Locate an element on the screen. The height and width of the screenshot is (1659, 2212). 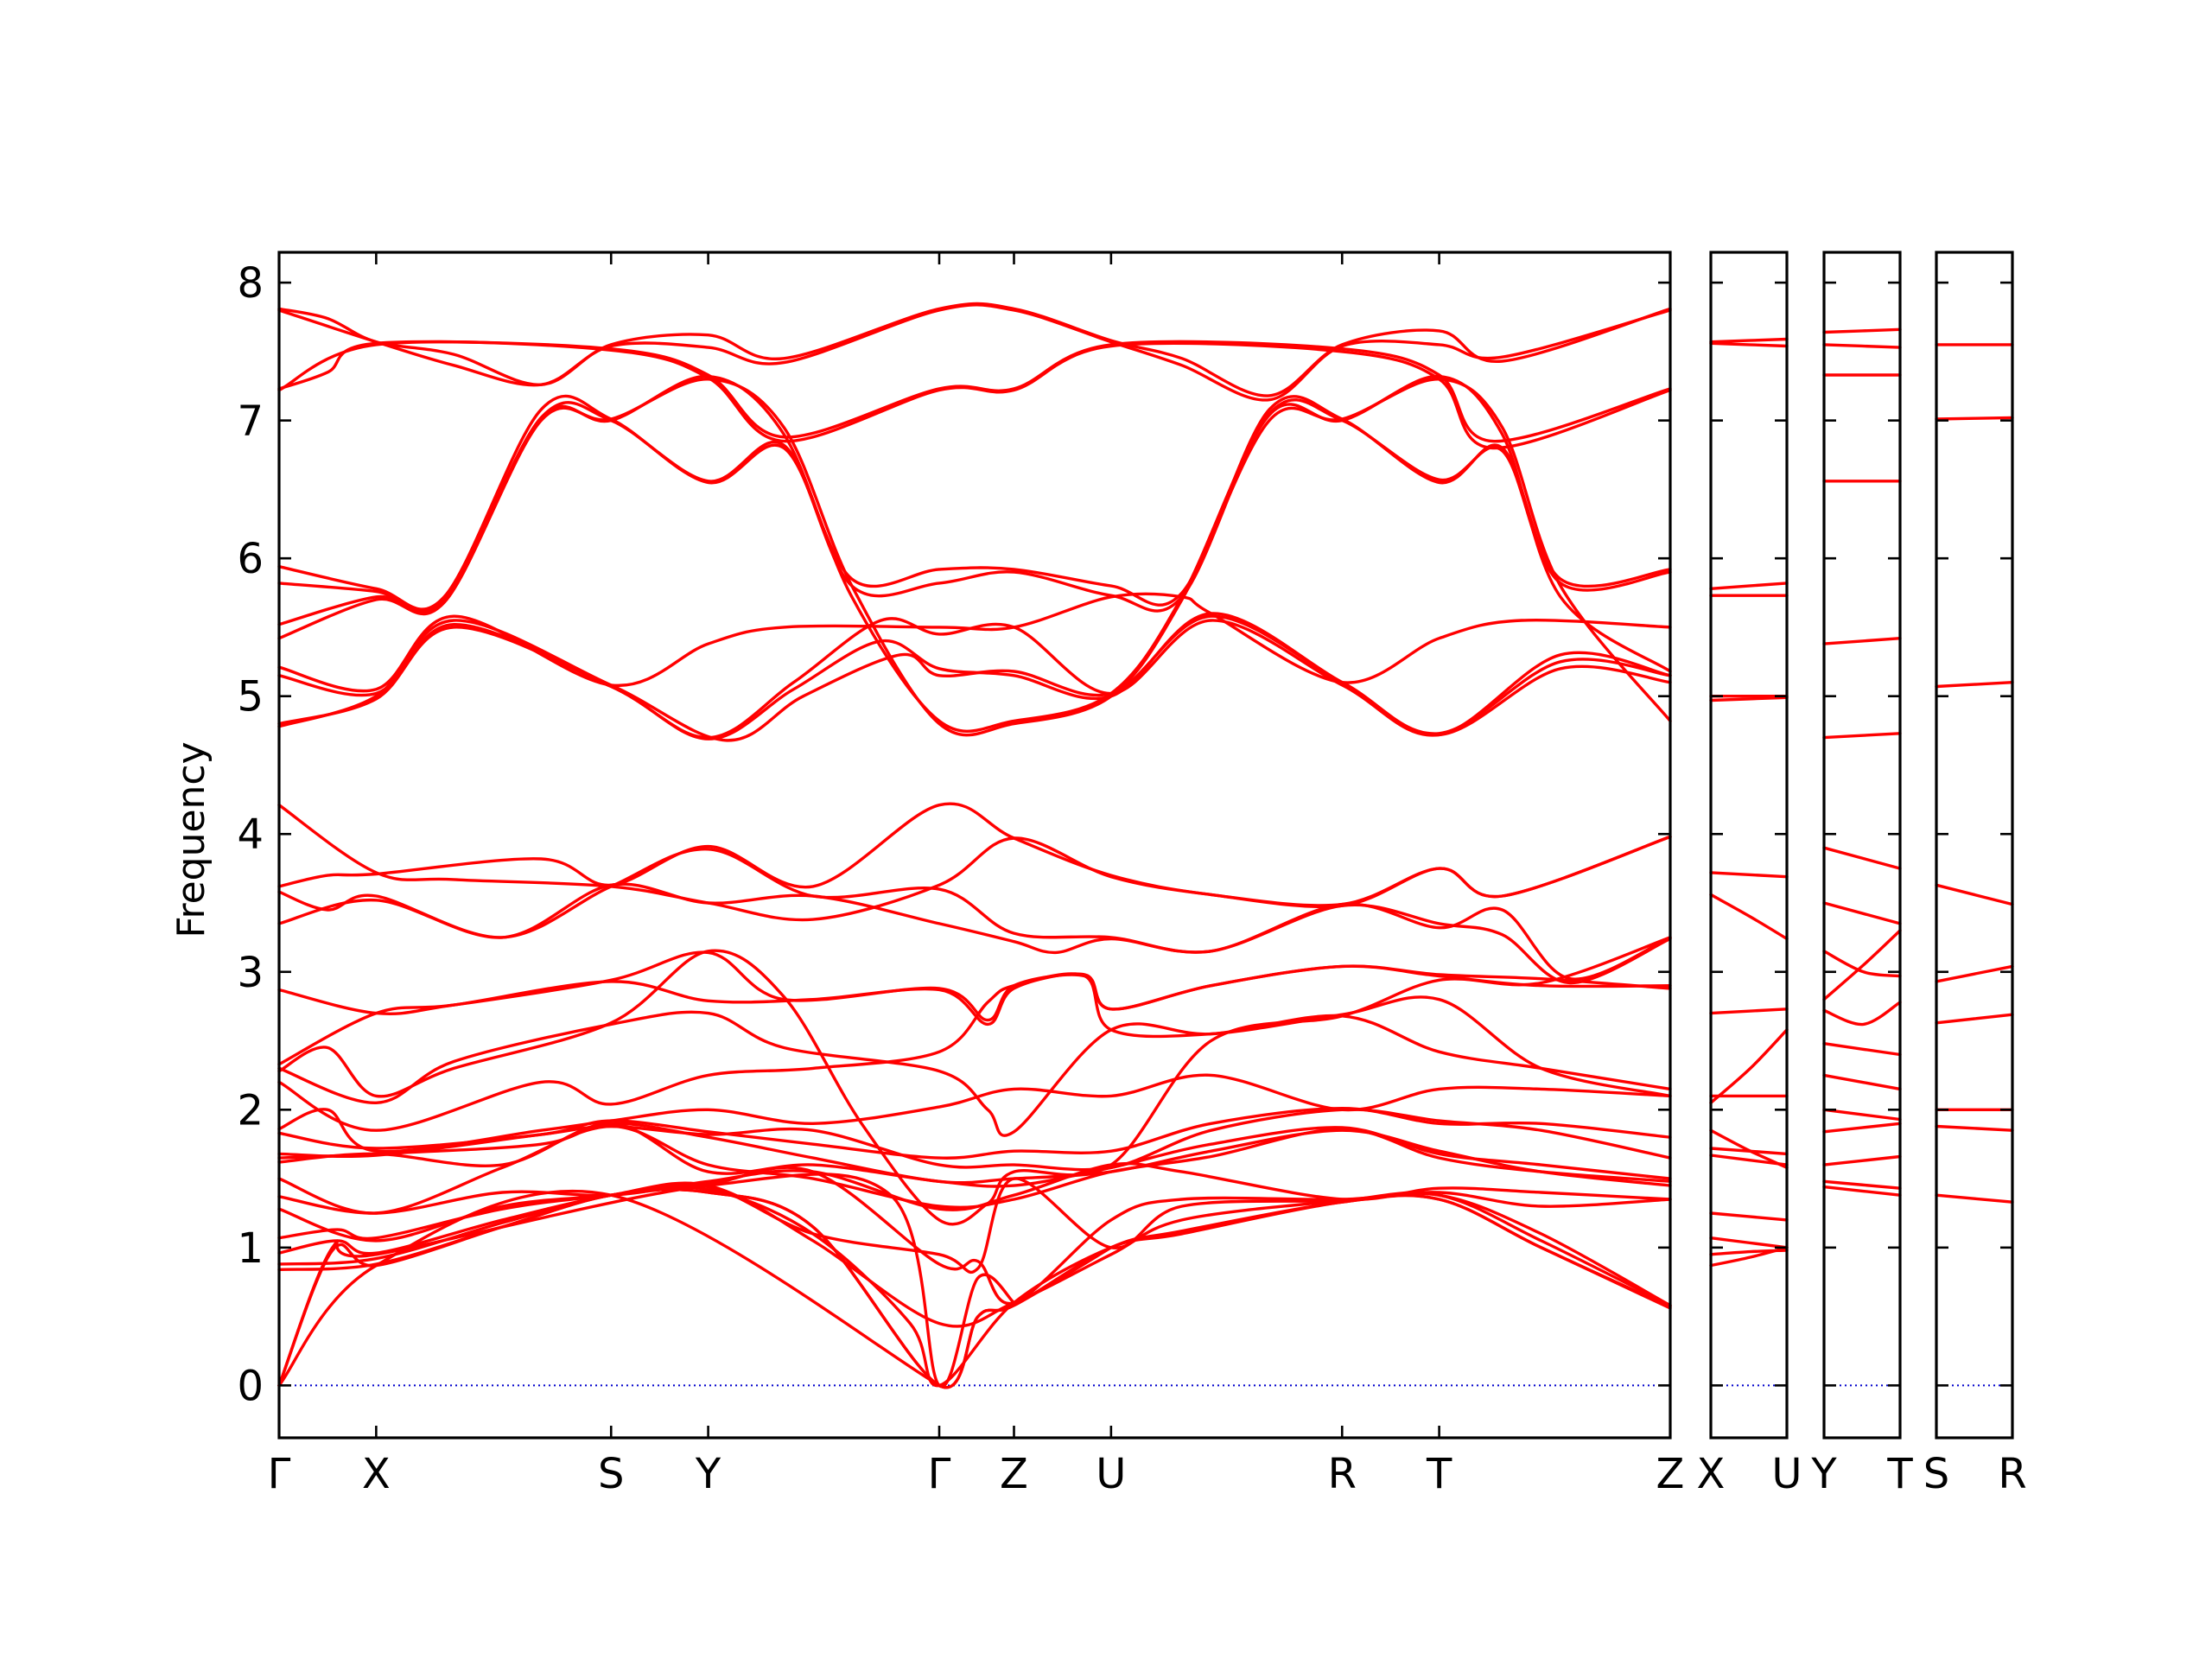
axes-frame-y-t is located at coordinates (1862, 845).